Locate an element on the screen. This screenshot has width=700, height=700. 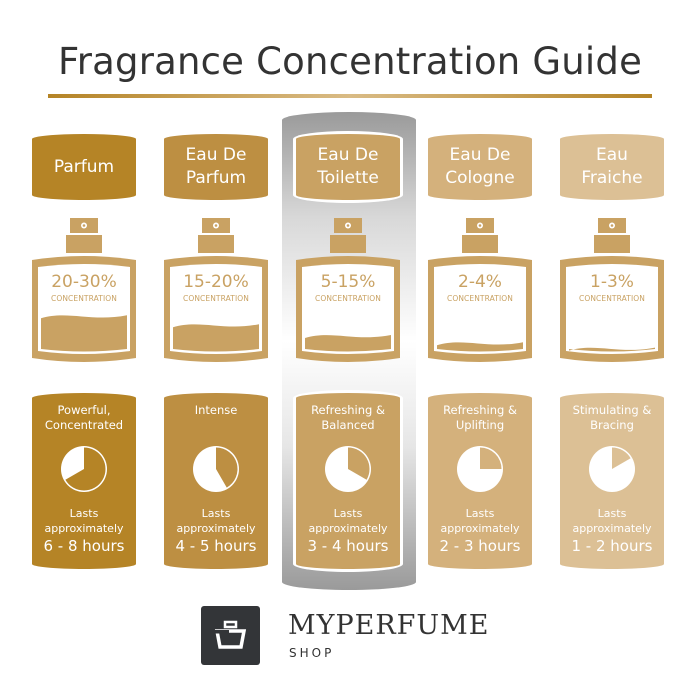
logo is located at coordinates (230, 635).